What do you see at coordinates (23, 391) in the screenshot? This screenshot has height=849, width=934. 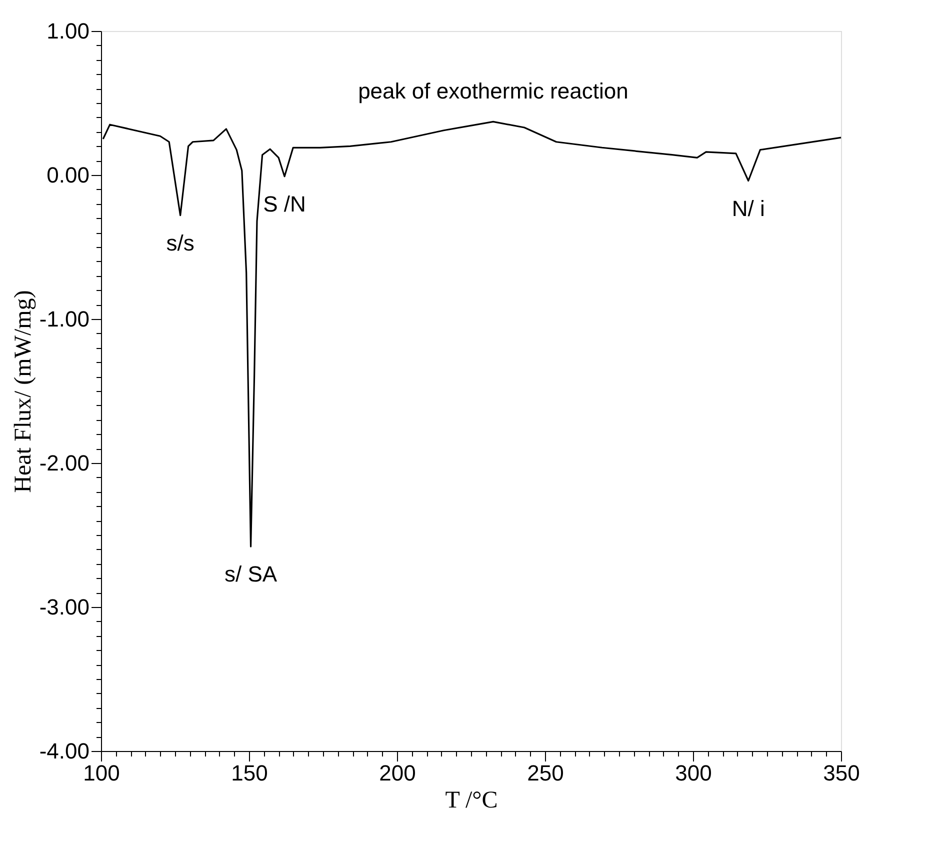 I see `y-axis-title: Heat Flux/ (mW/mg)` at bounding box center [23, 391].